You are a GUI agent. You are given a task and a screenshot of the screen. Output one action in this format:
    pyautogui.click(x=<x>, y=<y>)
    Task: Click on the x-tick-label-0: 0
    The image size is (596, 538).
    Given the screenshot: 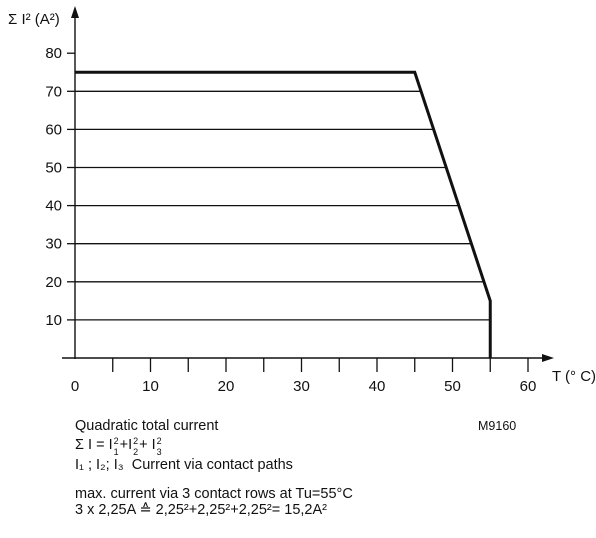 What is the action you would take?
    pyautogui.click(x=75, y=386)
    